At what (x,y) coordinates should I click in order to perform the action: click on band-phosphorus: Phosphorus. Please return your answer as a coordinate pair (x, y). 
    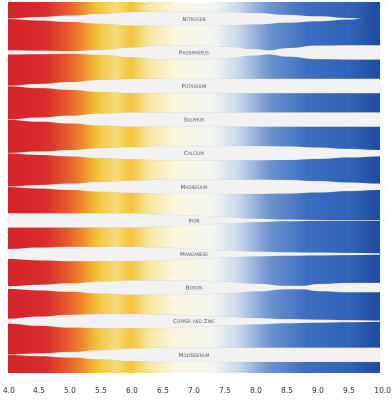
    Looking at the image, I should click on (194, 52).